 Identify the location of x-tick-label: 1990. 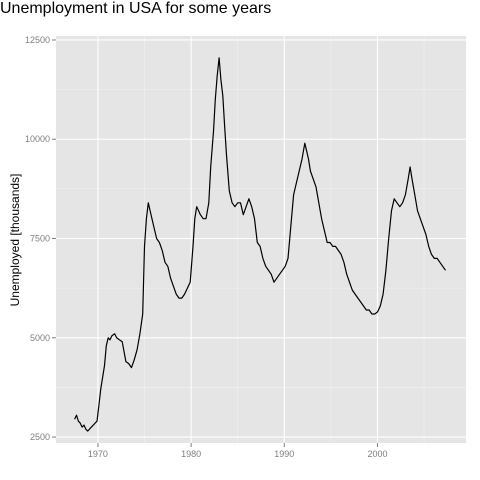
(284, 454).